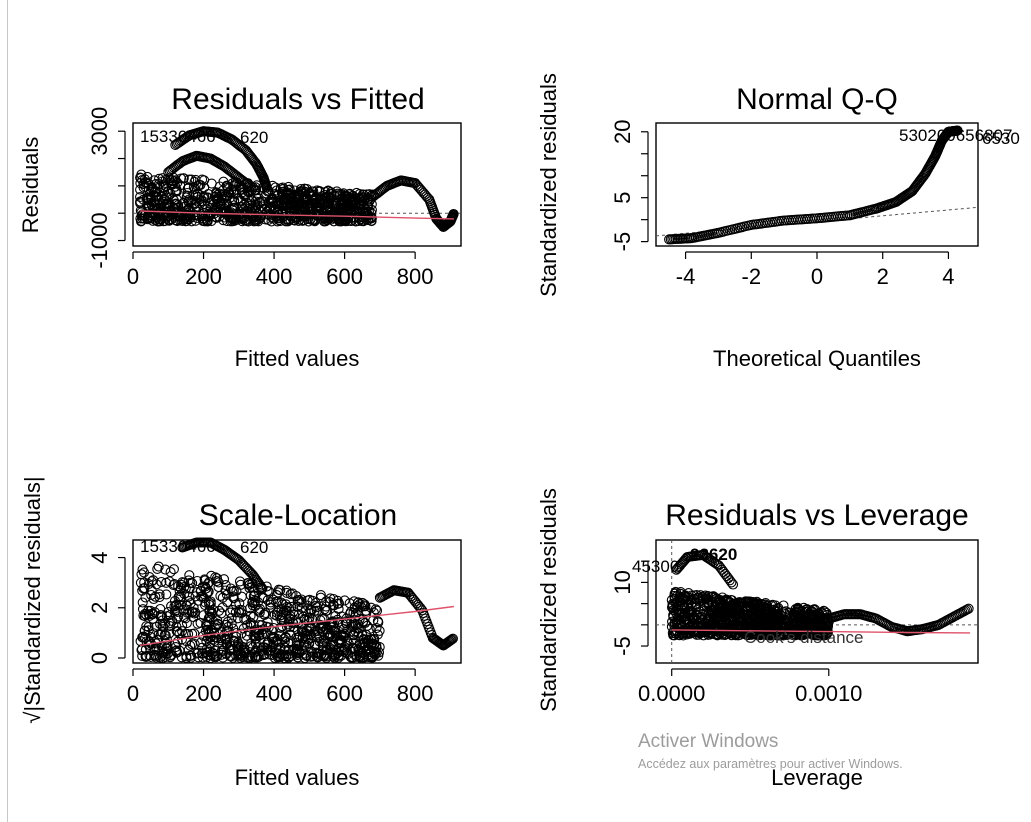 This screenshot has height=822, width=1031. What do you see at coordinates (178, 136) in the screenshot?
I see `point-label: 15330466` at bounding box center [178, 136].